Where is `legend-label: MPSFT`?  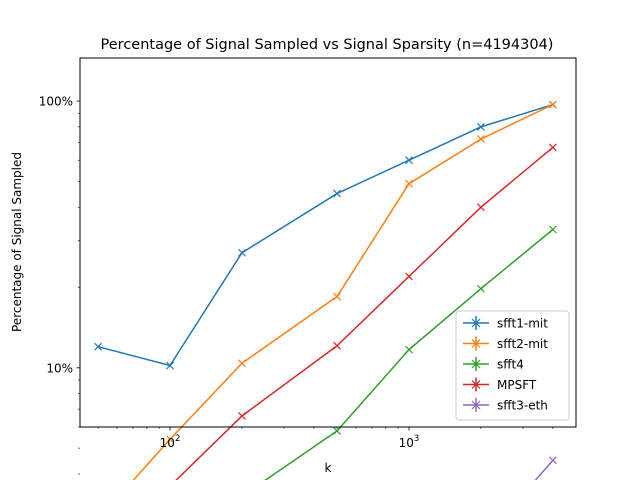
legend-label: MPSFT is located at coordinates (517, 385).